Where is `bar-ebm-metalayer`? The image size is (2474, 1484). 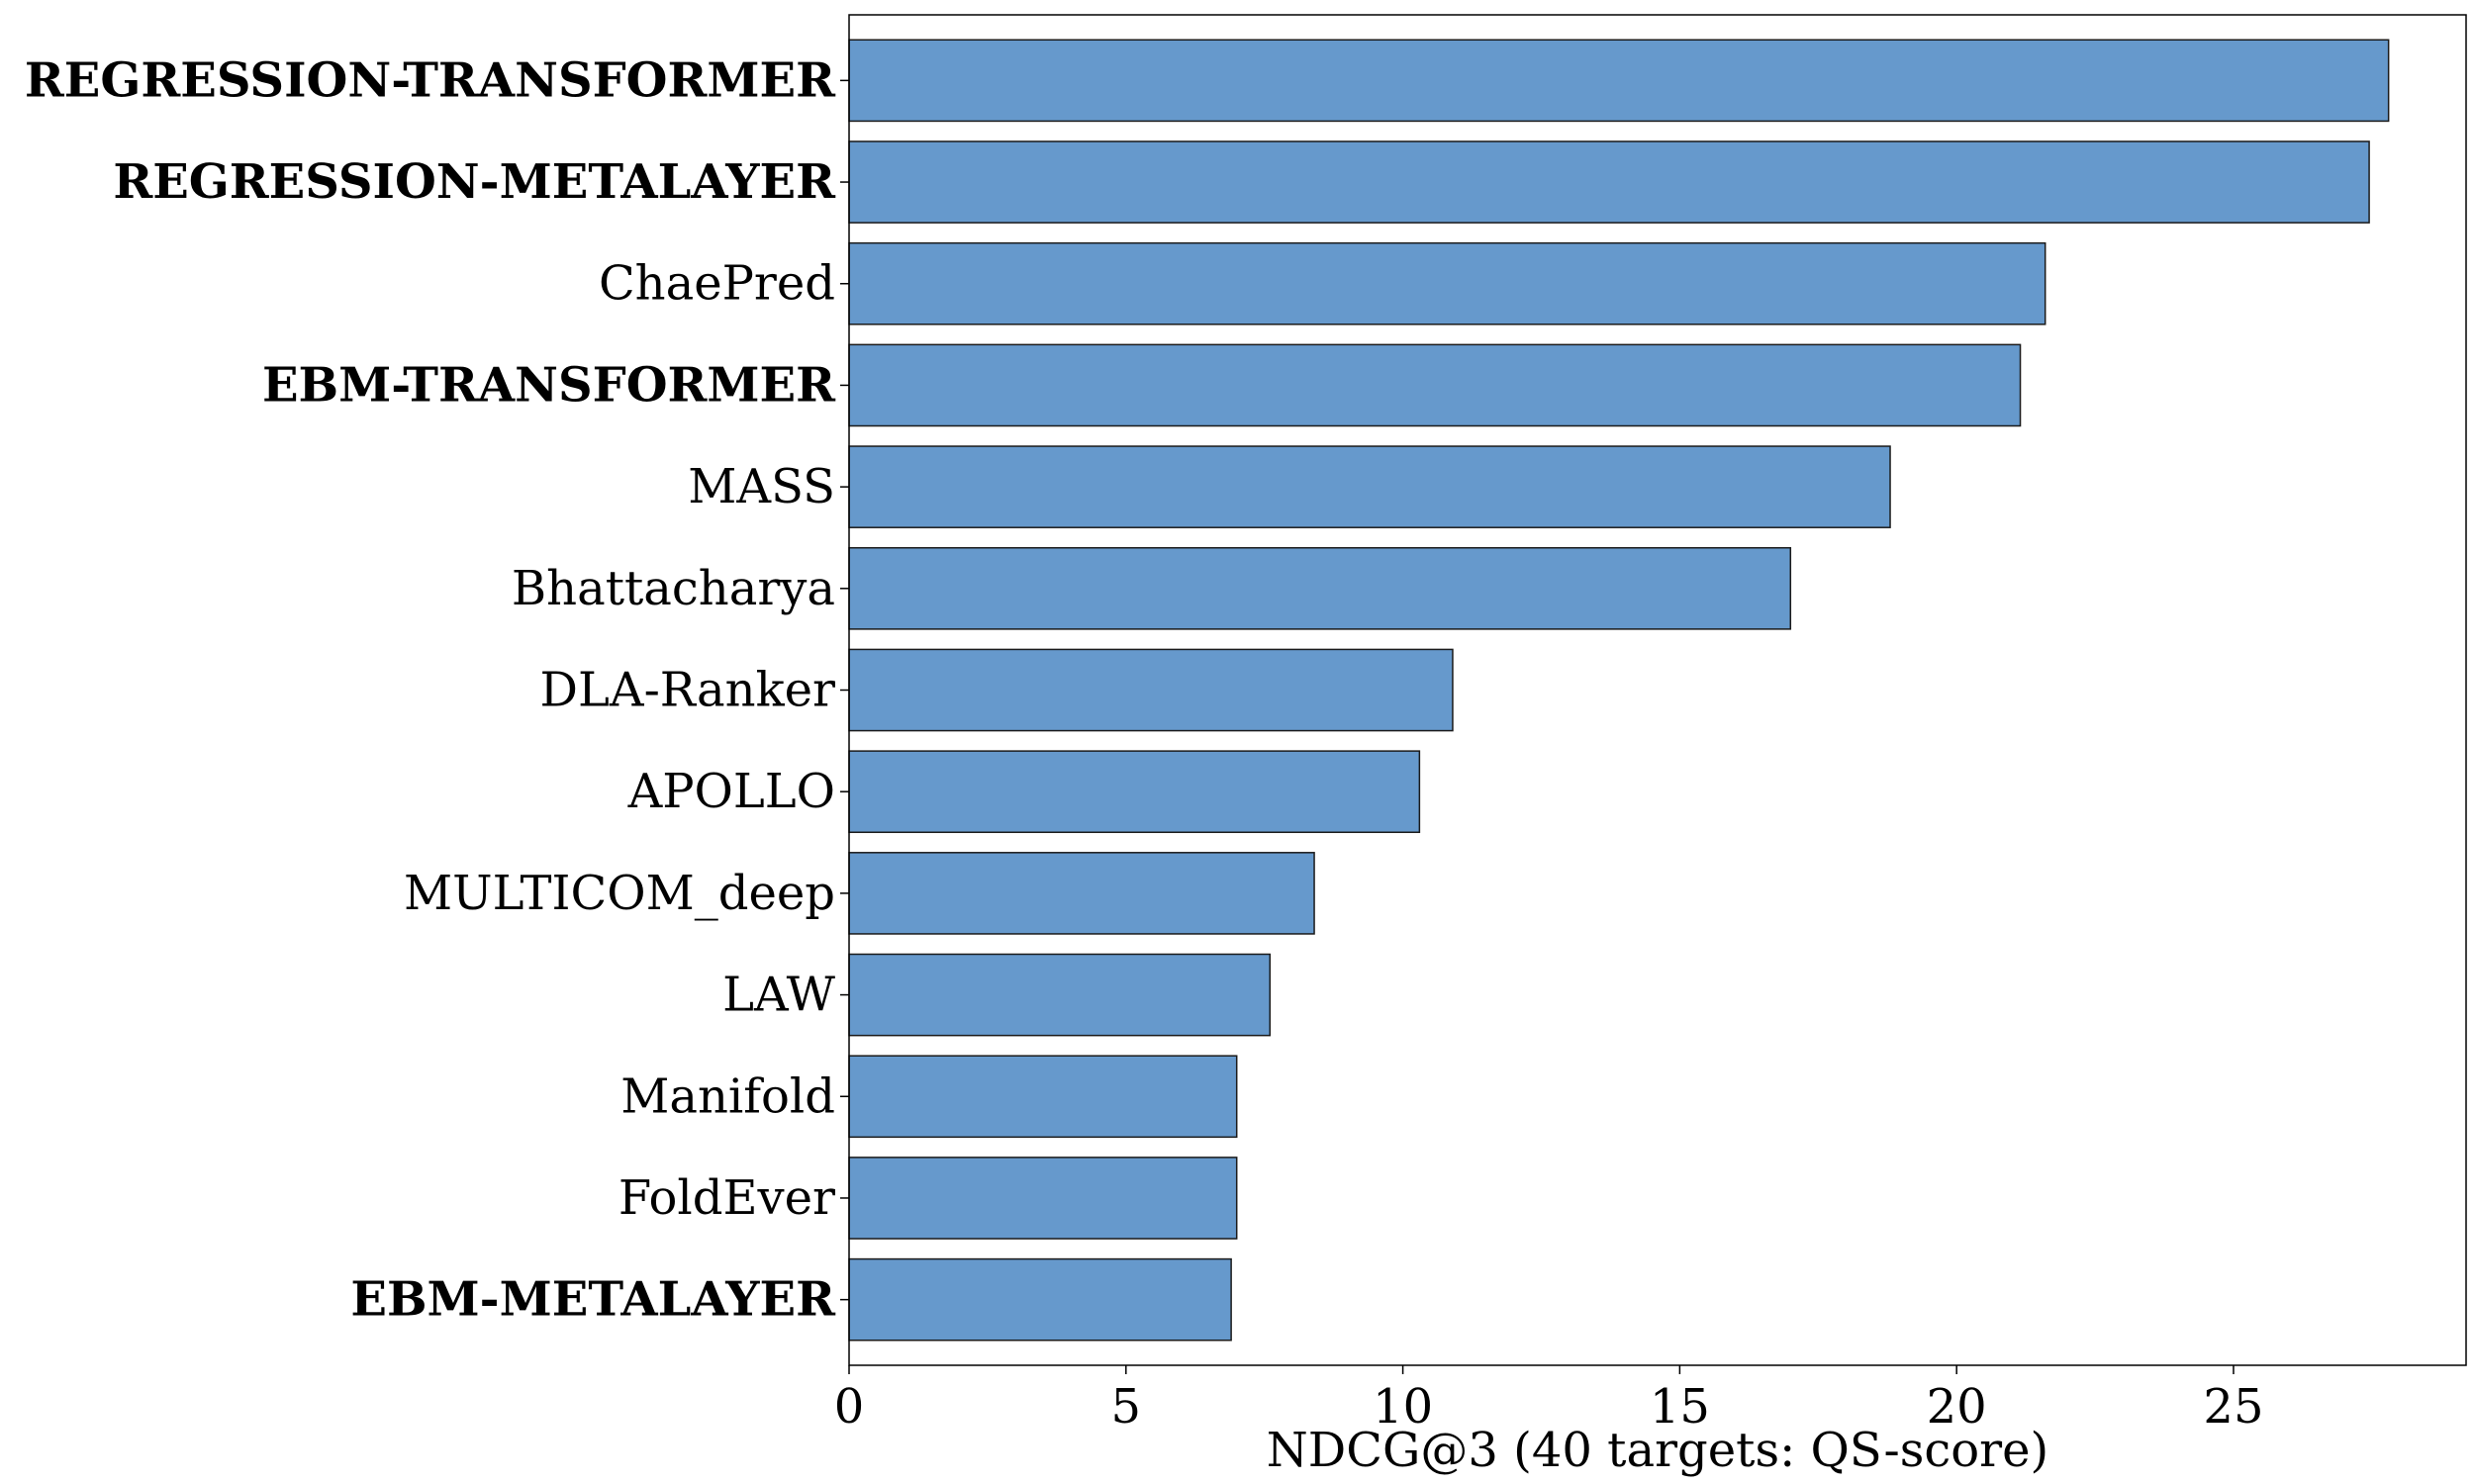
bar-ebm-metalayer is located at coordinates (1040, 1299).